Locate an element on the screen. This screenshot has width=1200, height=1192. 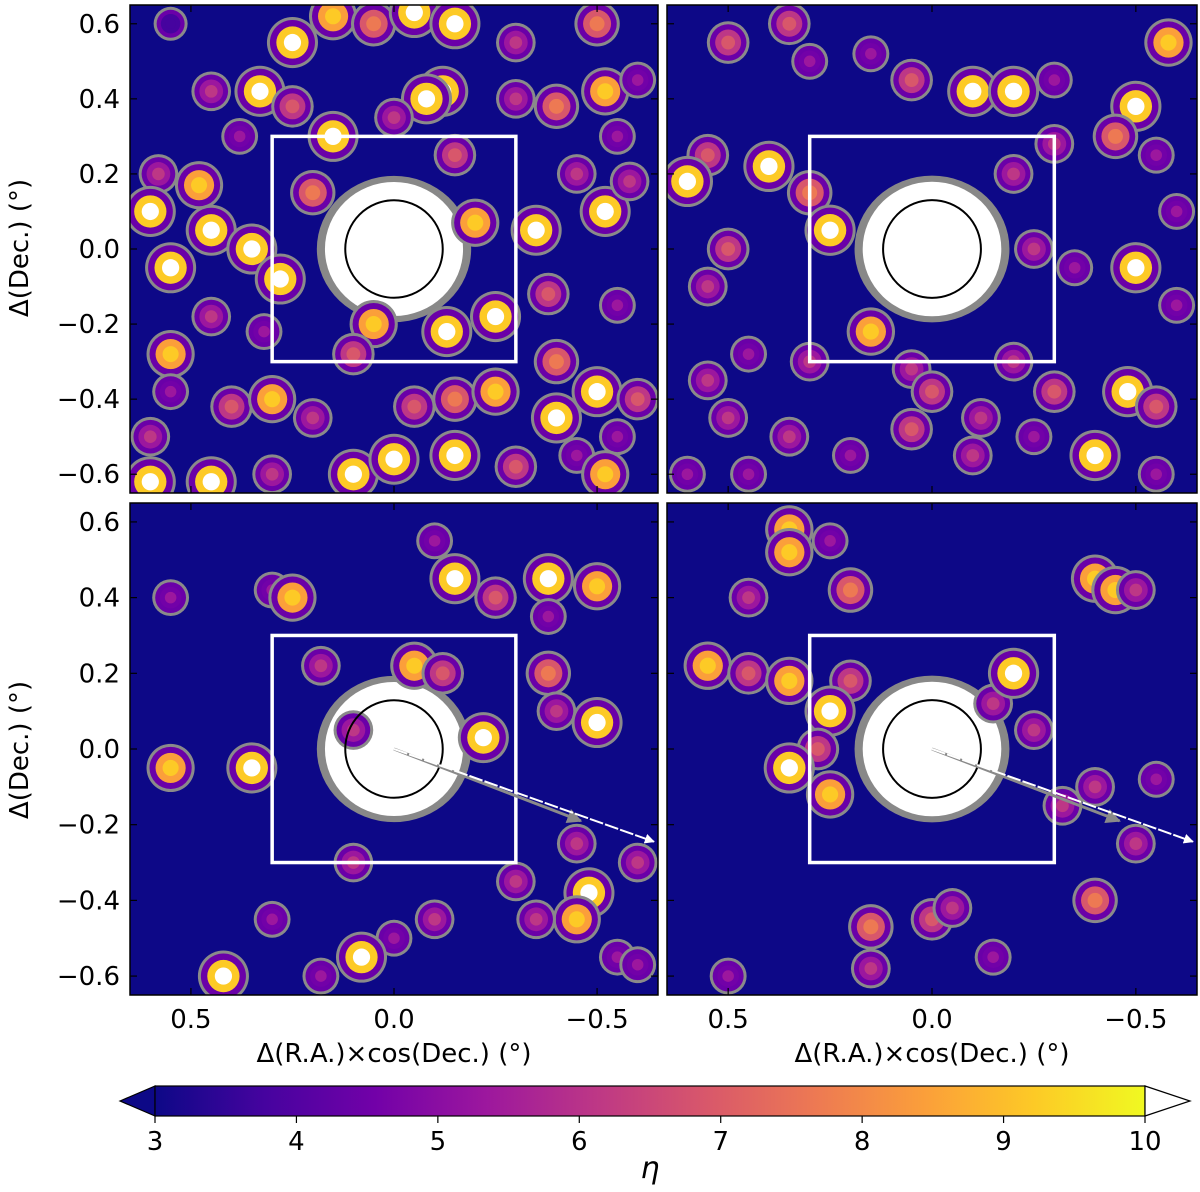
tidal-radius-circle is located at coordinates (394, 749).